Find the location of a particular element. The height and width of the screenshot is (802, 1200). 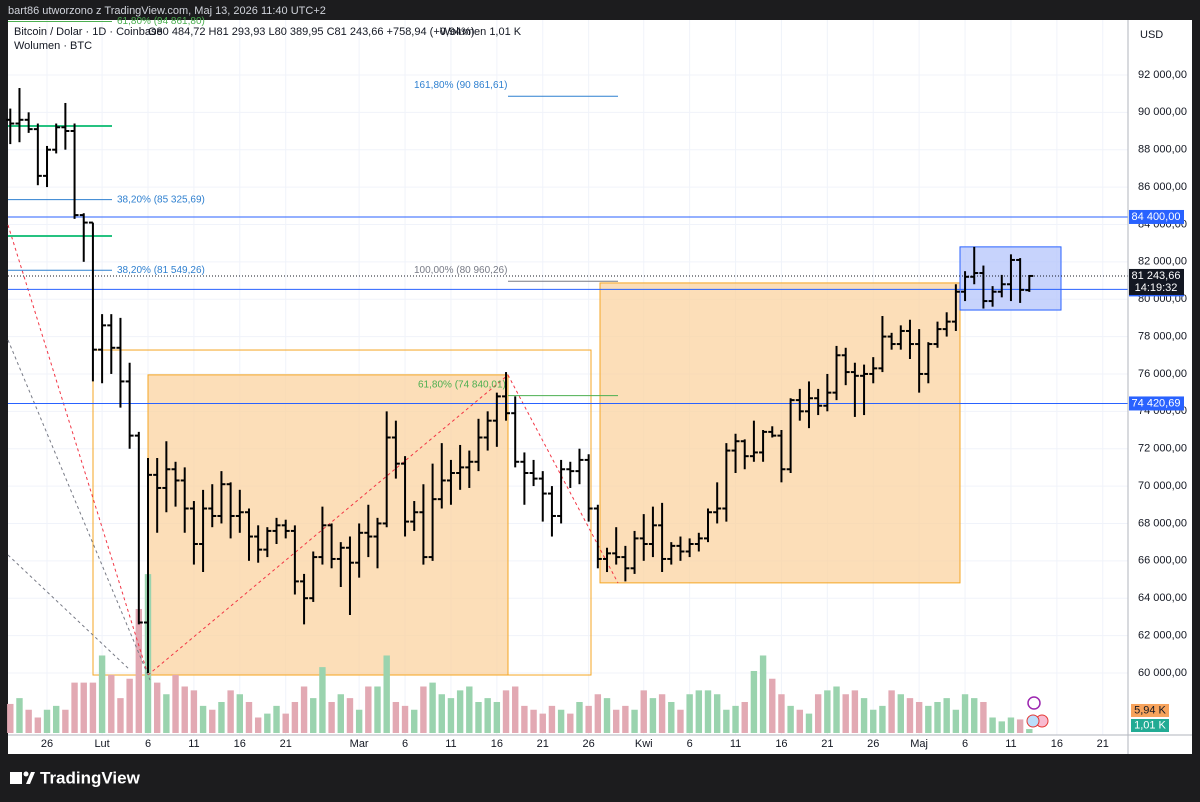

brand-logo: TradingView is located at coordinates (75, 777).